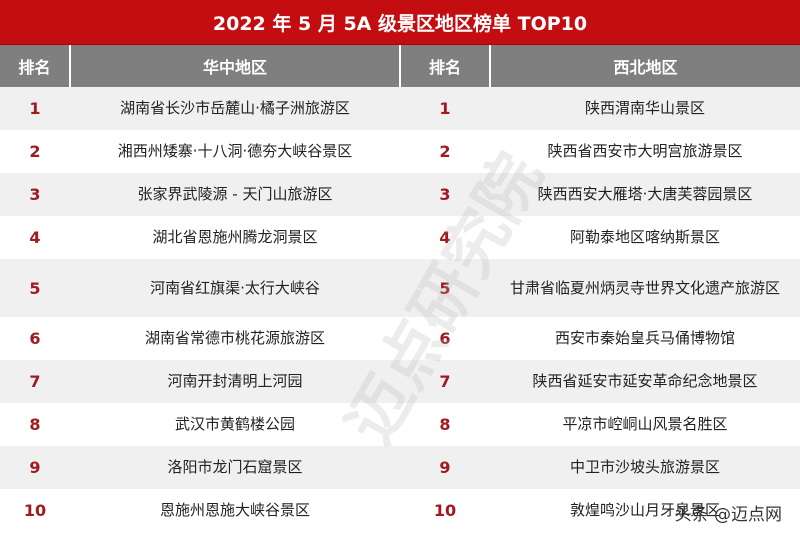 Image resolution: width=800 pixels, height=533 pixels. Describe the element at coordinates (235, 237) in the screenshot. I see `central-name-cell: 湖北省恩施州腾龙洞景区` at that location.